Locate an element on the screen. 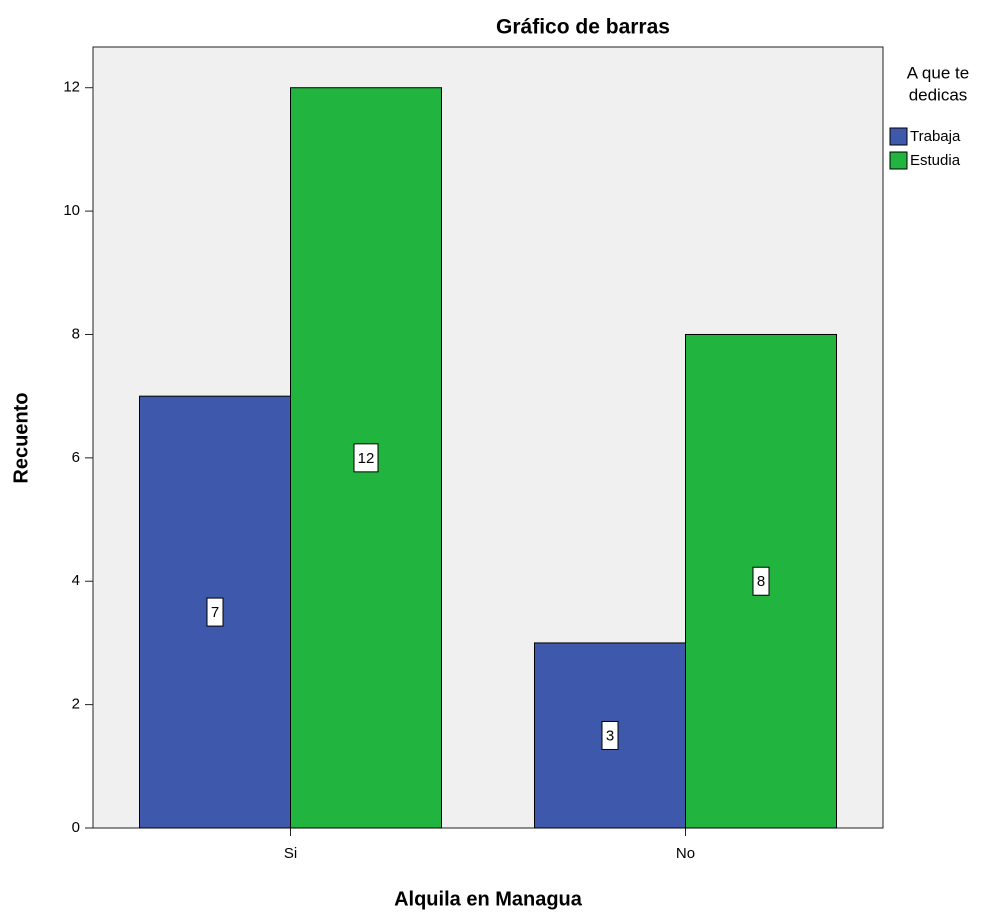 The height and width of the screenshot is (915, 988). x-axis-title: Alquila en Managua is located at coordinates (488, 899).